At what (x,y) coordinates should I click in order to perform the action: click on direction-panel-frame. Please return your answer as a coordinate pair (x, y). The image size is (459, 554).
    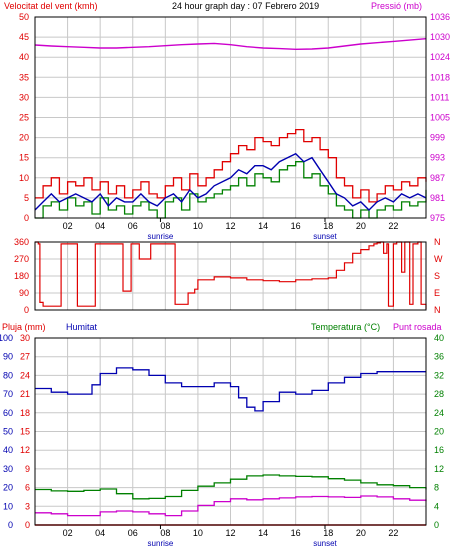
    Looking at the image, I should click on (230, 276).